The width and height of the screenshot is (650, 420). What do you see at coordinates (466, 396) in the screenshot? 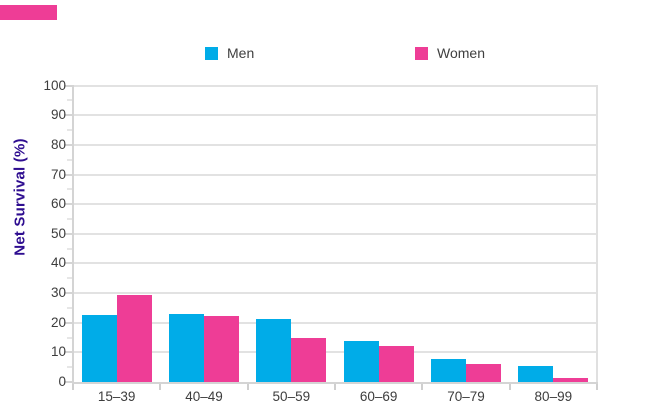
I see `x-axis-label-5: 70–79` at bounding box center [466, 396].